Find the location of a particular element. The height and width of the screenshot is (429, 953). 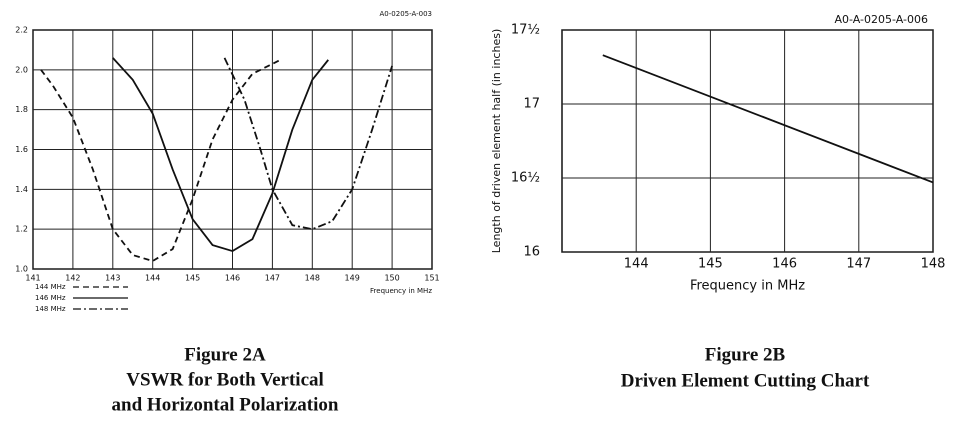

legend-label: 146 MHz is located at coordinates (50, 298).